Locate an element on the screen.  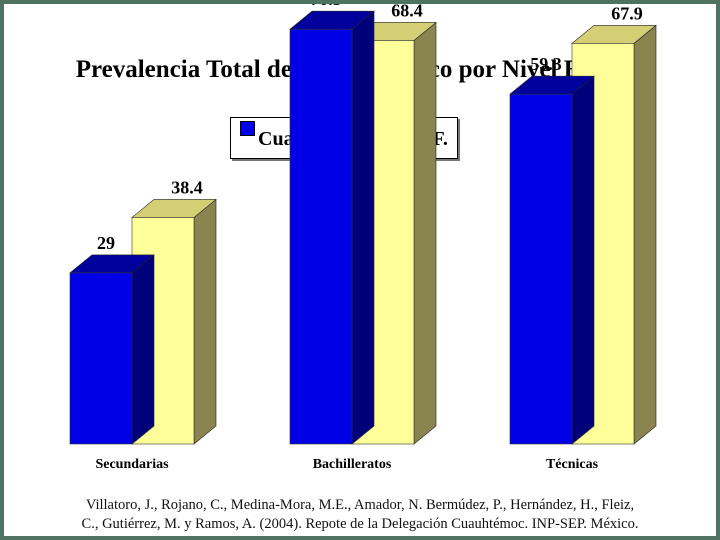
value-label-df-2: 67.9 is located at coordinates (627, 13).